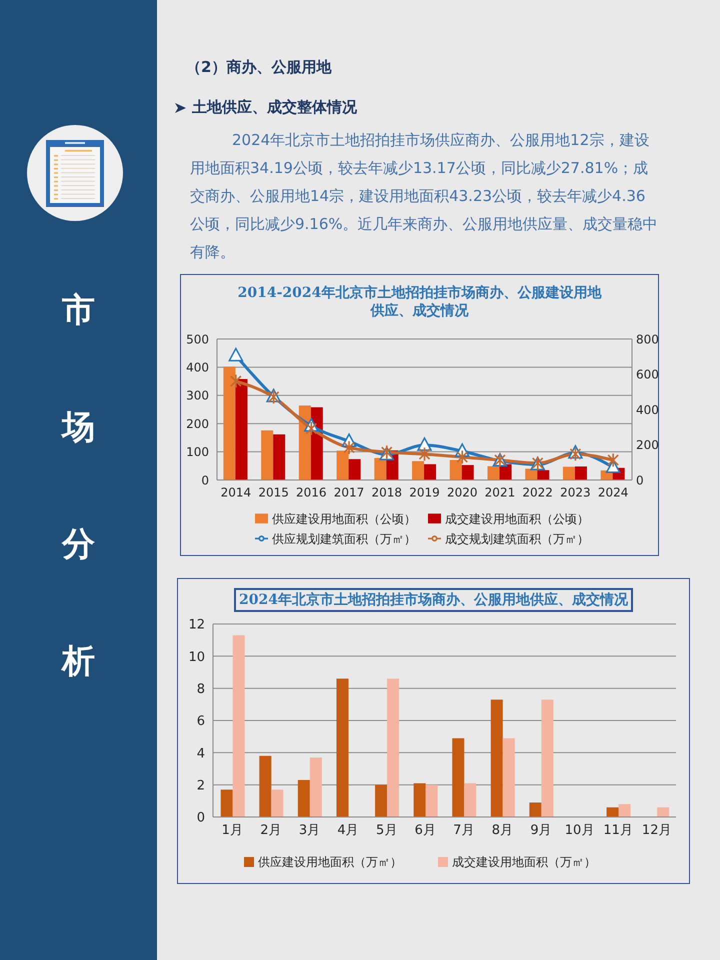 This screenshot has height=960, width=720. Describe the element at coordinates (657, 830) in the screenshot. I see `x-tick-label: 12月` at that location.